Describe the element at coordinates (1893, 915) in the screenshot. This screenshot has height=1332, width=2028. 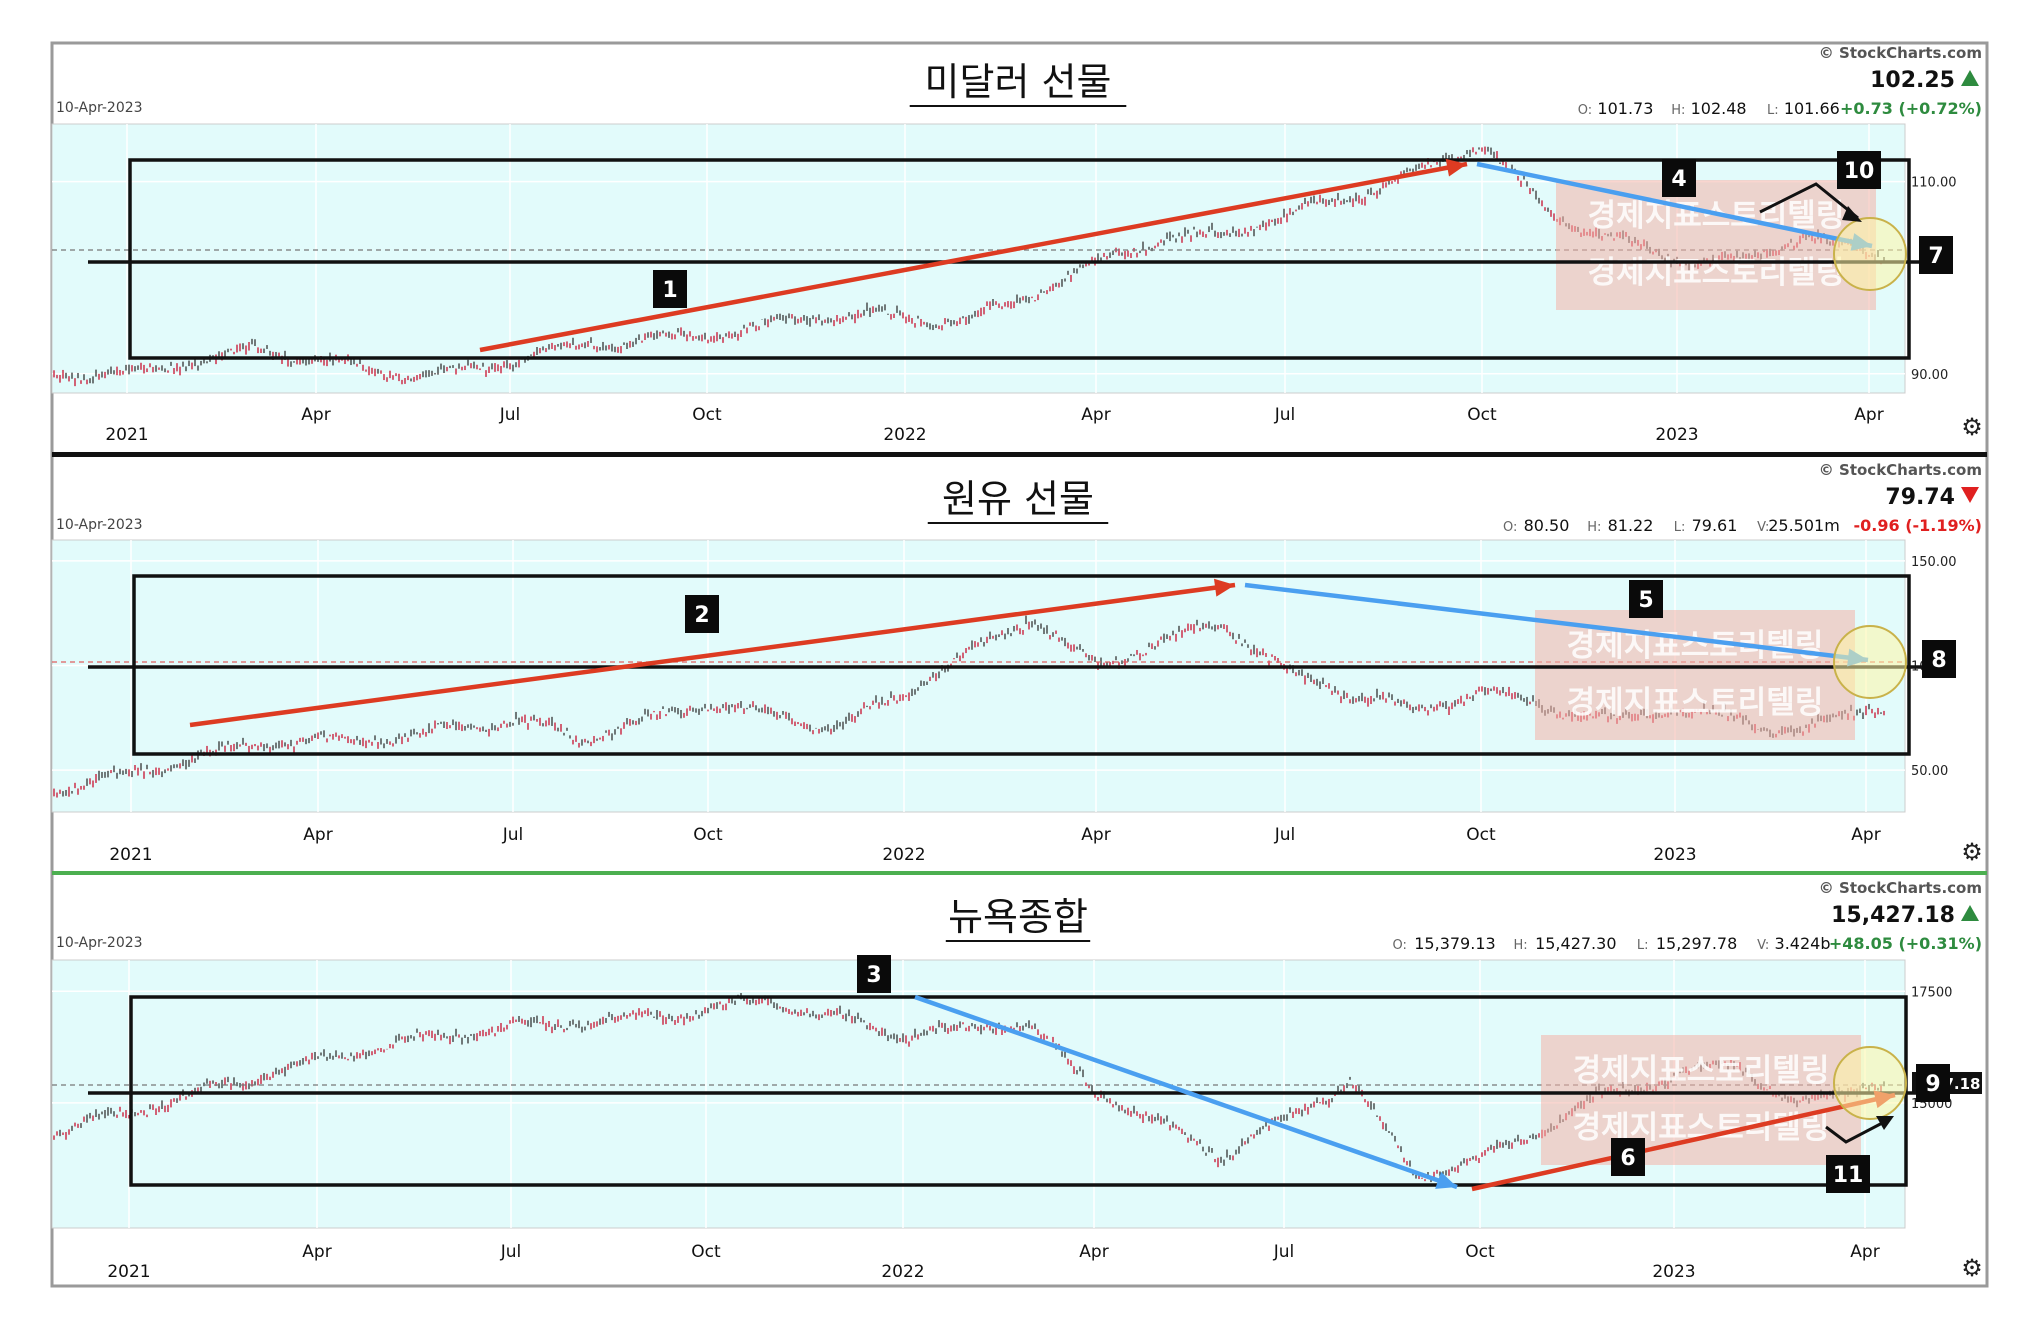
I see `last-price: 15,427.18` at that location.